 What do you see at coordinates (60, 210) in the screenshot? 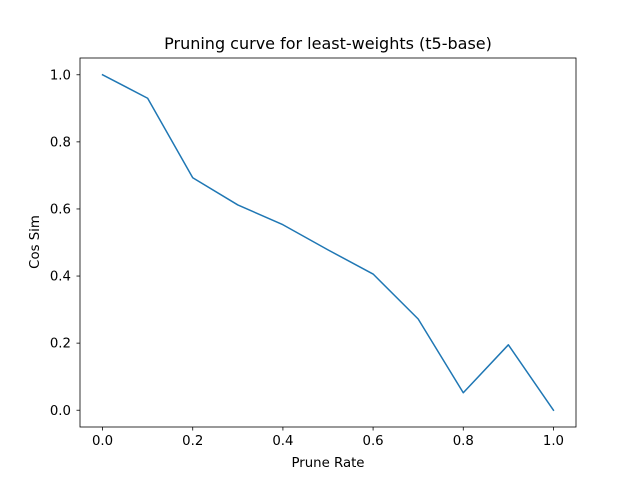
I see `y-tick-label: 0.6` at bounding box center [60, 210].